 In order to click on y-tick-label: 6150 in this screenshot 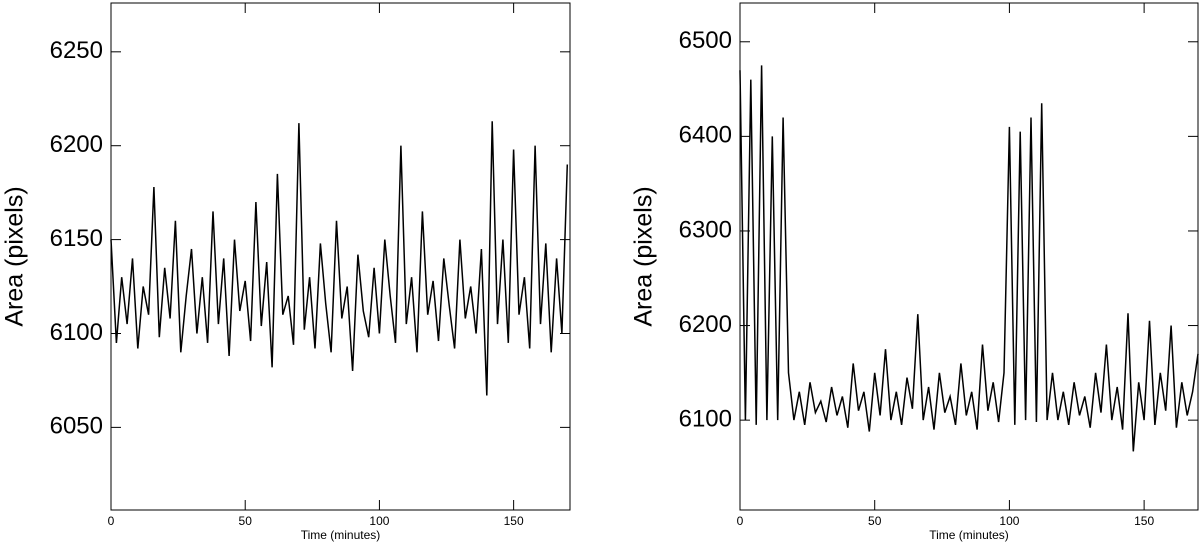, I will do `click(76, 238)`.